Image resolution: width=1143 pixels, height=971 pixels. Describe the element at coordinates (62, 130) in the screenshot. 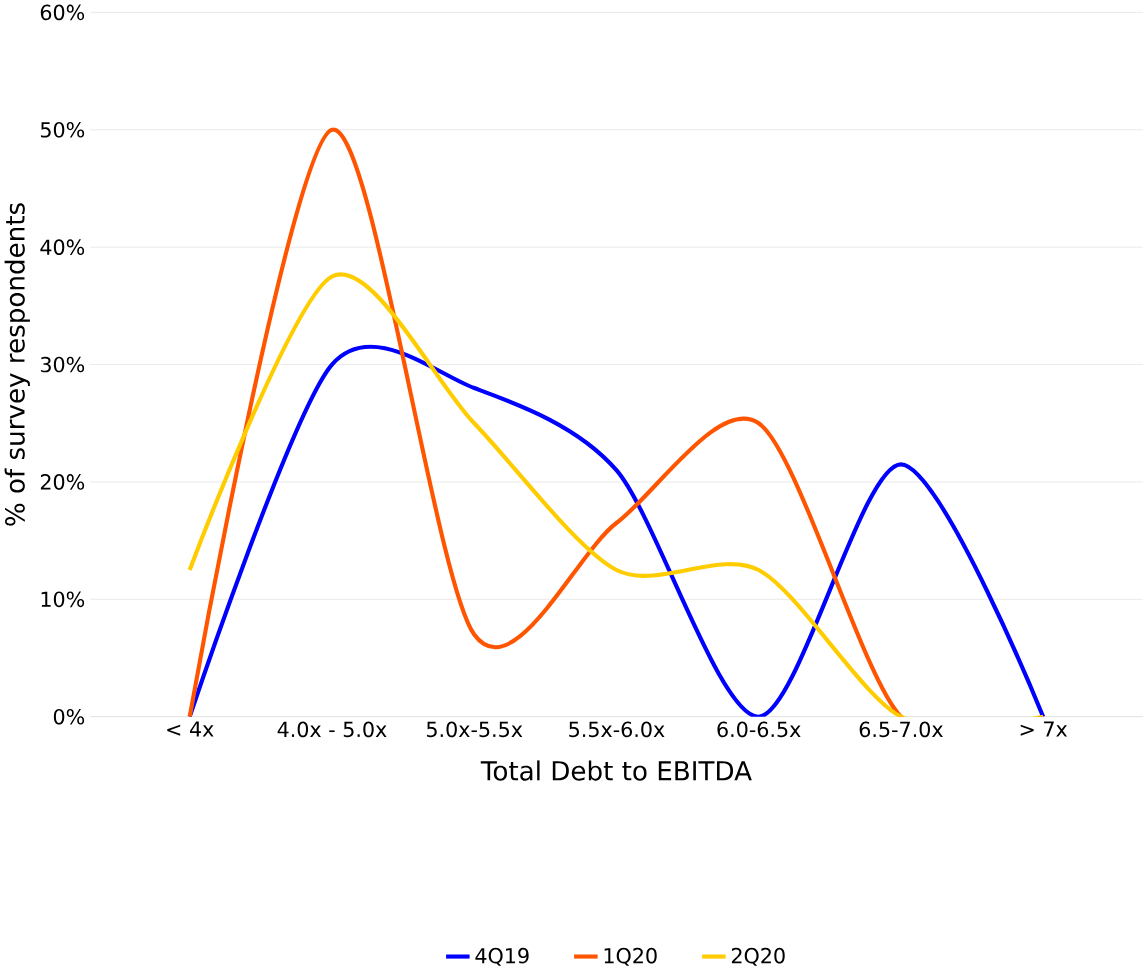

I see `y-tick-label: 50%` at that location.